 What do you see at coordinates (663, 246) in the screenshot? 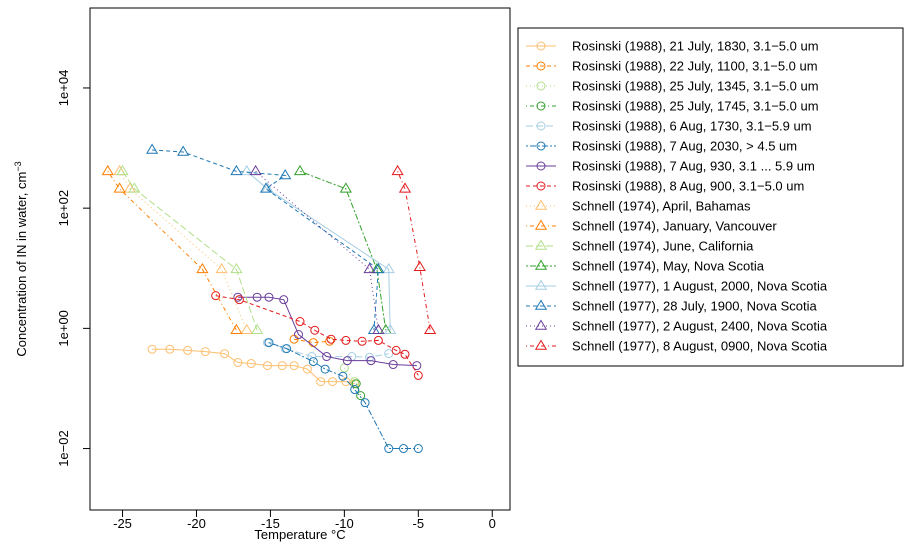
I see `legend-label: Schnell (1974), June, California` at bounding box center [663, 246].